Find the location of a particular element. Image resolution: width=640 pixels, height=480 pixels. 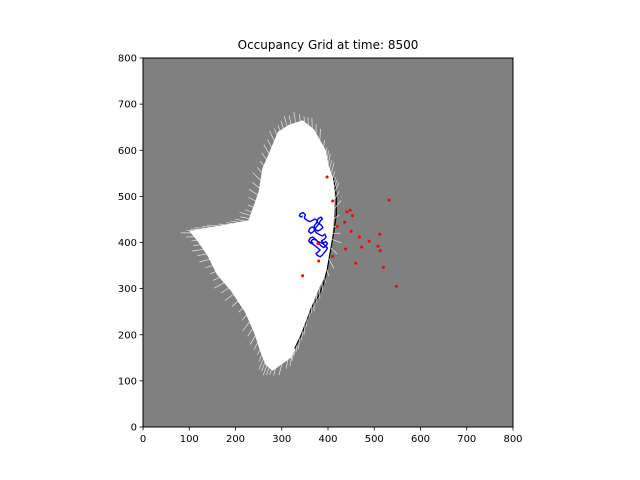

y-tick-label: 400 is located at coordinates (127, 243).